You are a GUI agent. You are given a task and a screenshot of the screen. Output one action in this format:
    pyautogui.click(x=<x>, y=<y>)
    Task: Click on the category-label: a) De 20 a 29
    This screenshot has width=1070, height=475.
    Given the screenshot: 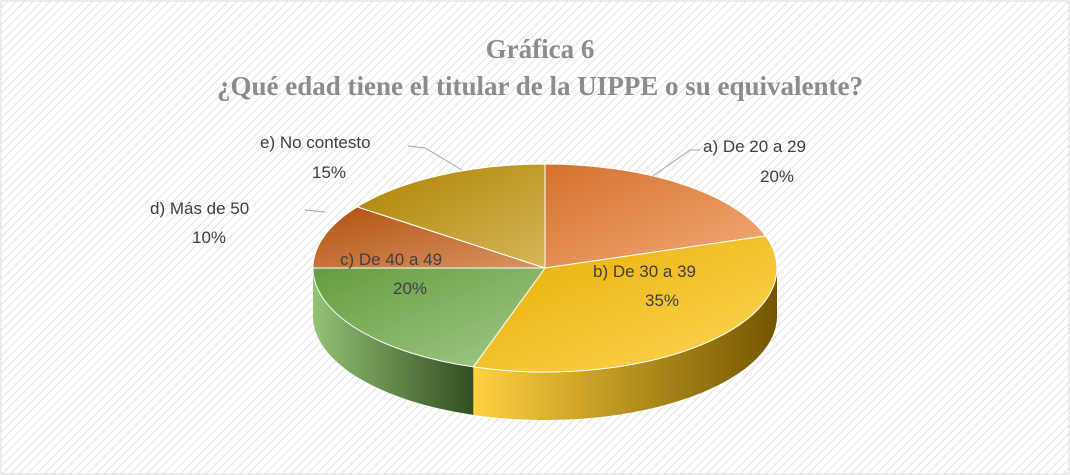 What is the action you would take?
    pyautogui.click(x=754, y=146)
    